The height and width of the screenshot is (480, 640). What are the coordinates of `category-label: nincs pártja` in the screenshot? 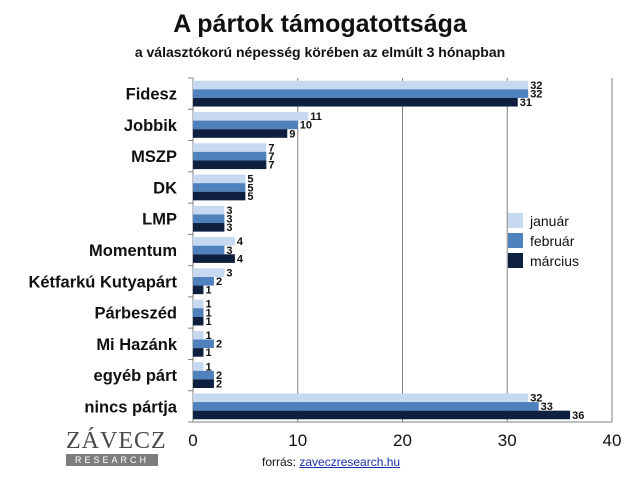 It's located at (130, 407).